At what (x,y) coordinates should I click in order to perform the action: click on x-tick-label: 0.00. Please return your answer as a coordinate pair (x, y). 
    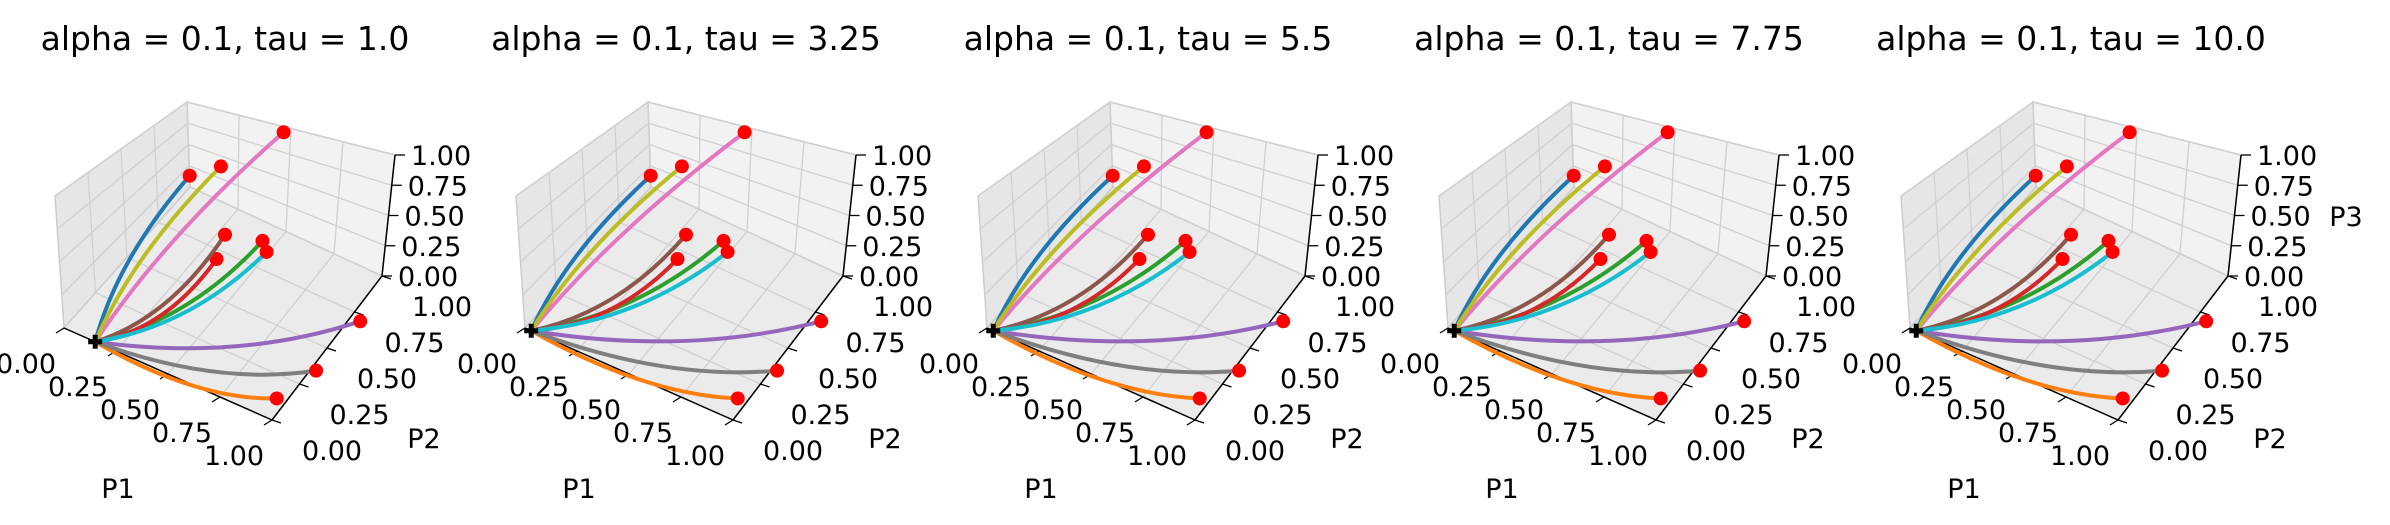
    Looking at the image, I should click on (949, 364).